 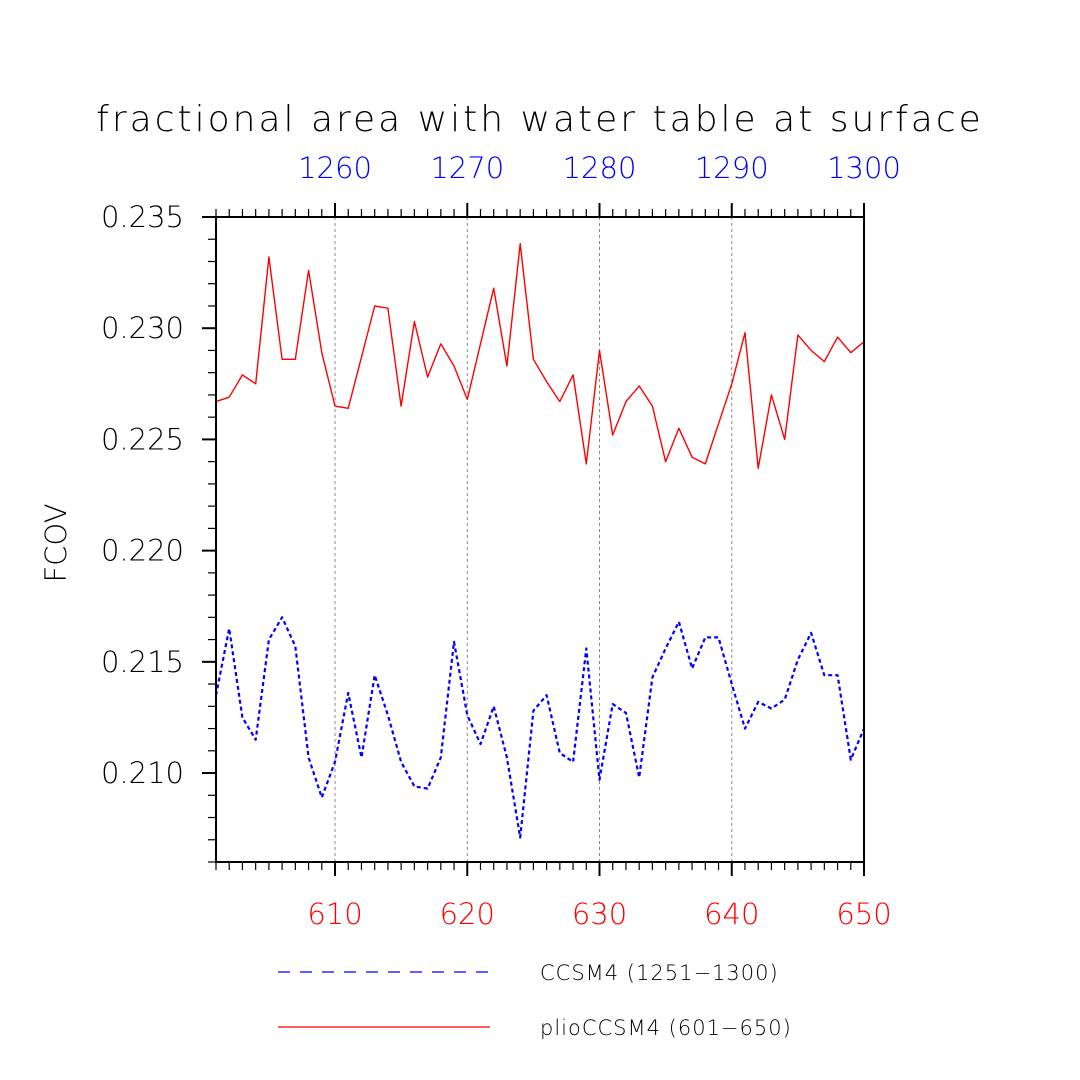 I want to click on y-tick-label: 0.220, so click(x=142, y=551).